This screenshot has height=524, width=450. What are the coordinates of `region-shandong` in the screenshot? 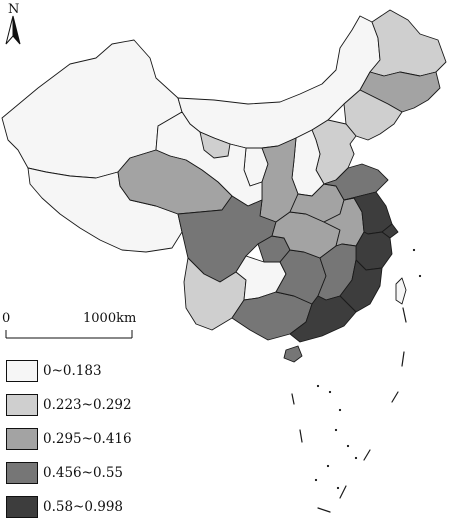 It's located at (356, 182).